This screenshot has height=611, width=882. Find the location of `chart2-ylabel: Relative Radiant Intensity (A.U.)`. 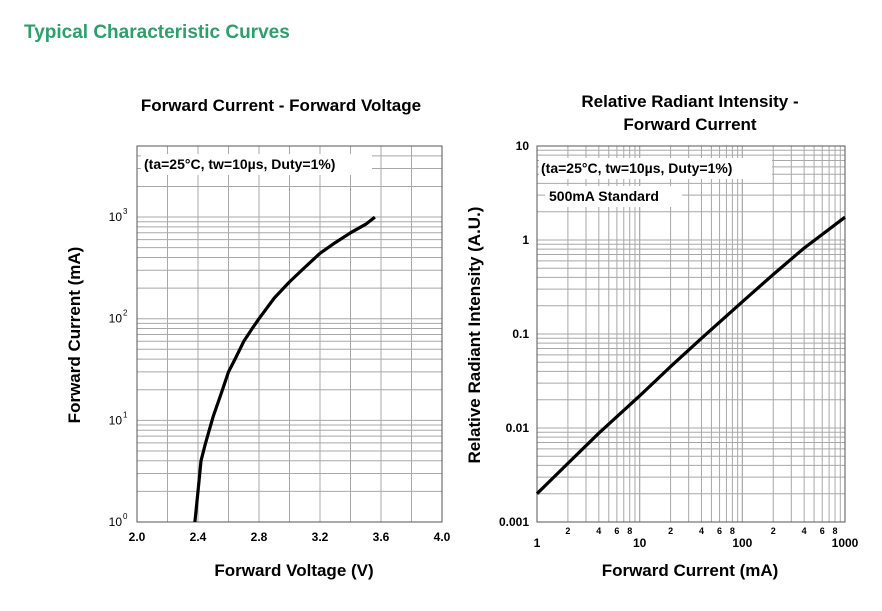

chart2-ylabel: Relative Radiant Intensity (A.U.) is located at coordinates (474, 335).